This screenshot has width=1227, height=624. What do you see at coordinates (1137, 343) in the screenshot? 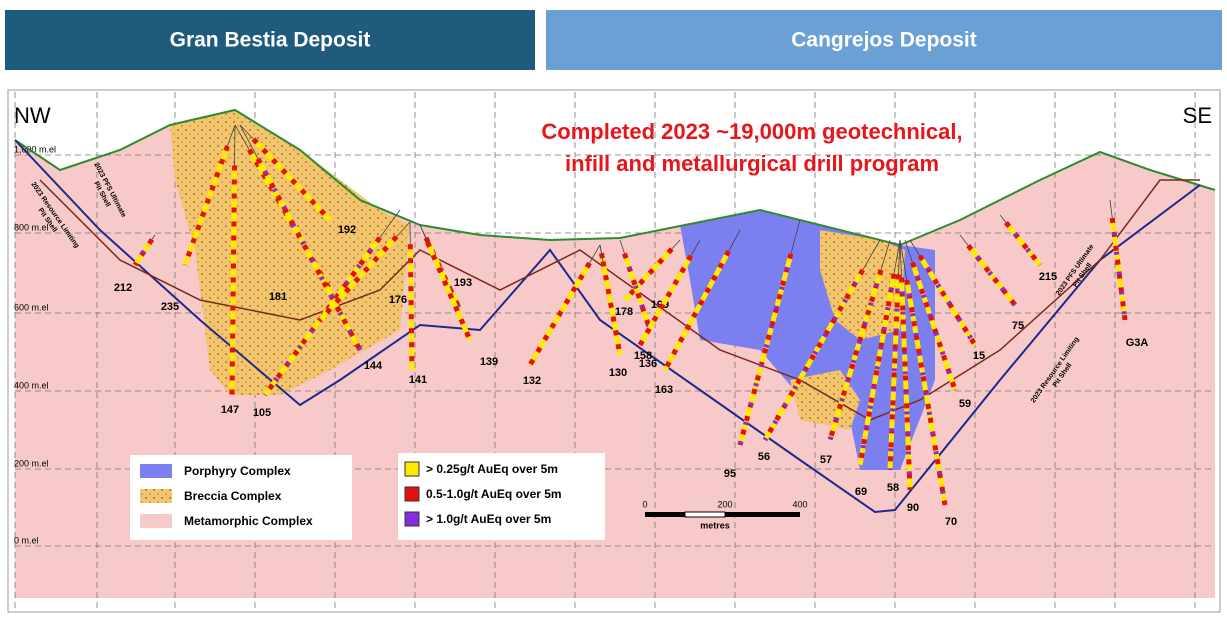
I see `hole-label: G3A` at bounding box center [1137, 343].